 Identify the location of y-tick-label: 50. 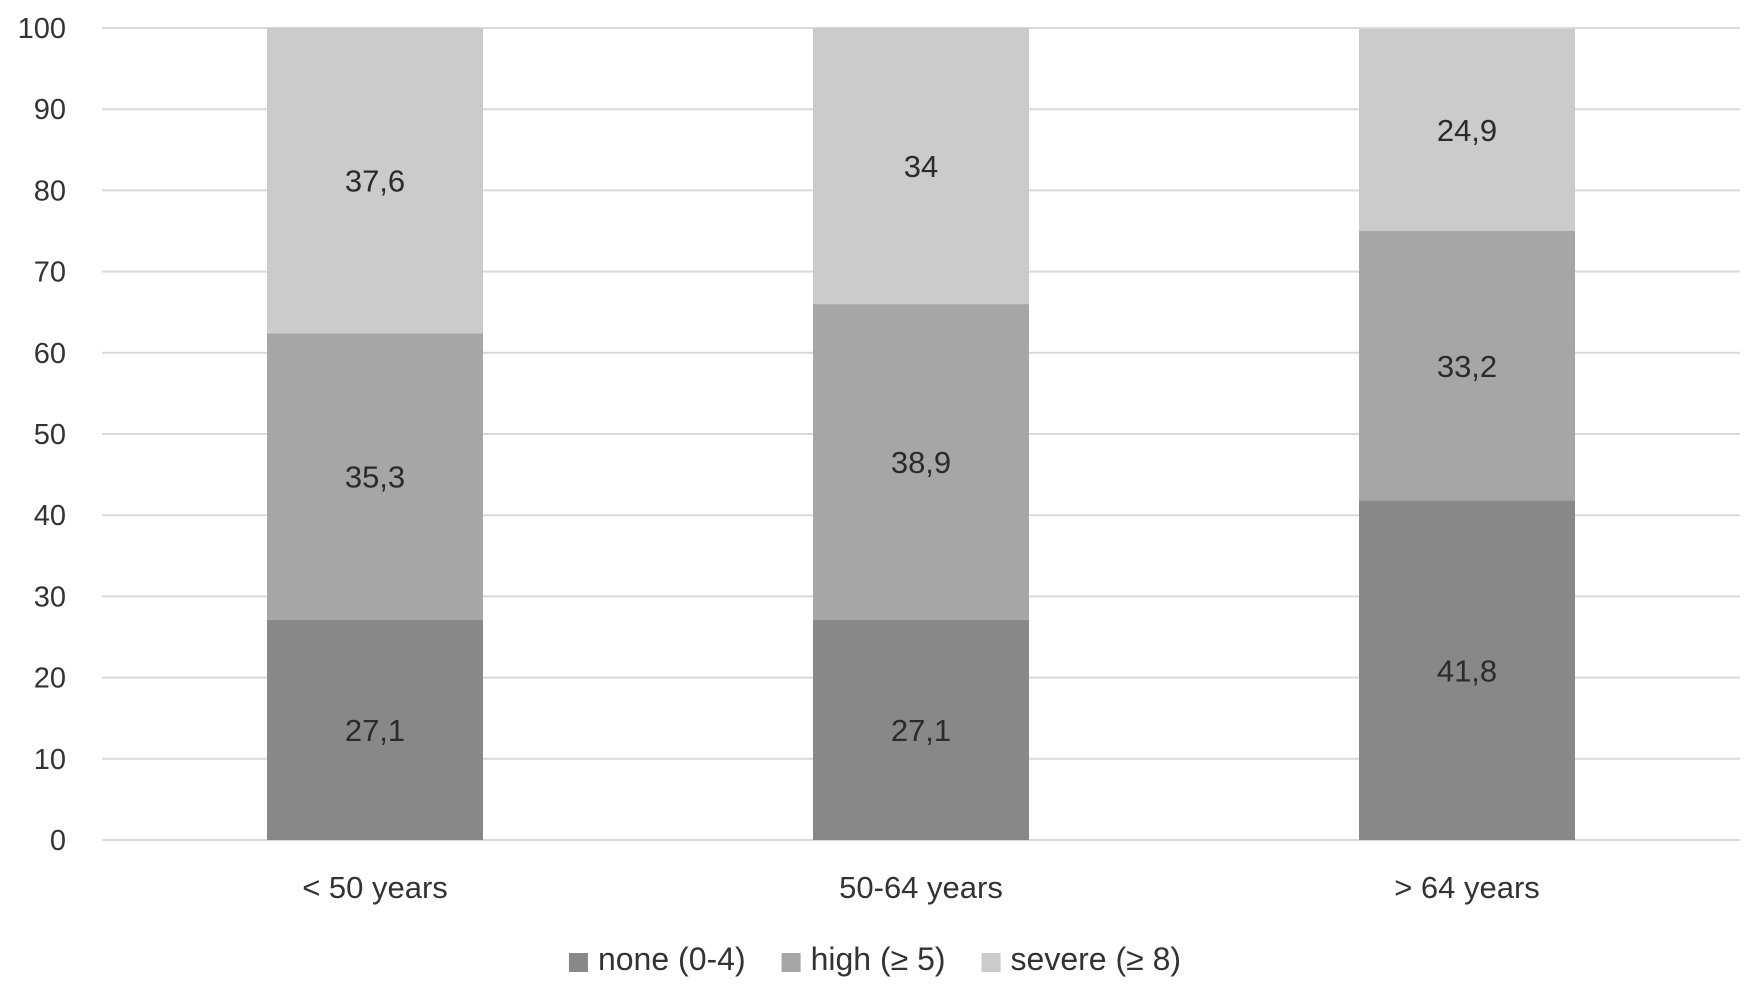
(50, 435).